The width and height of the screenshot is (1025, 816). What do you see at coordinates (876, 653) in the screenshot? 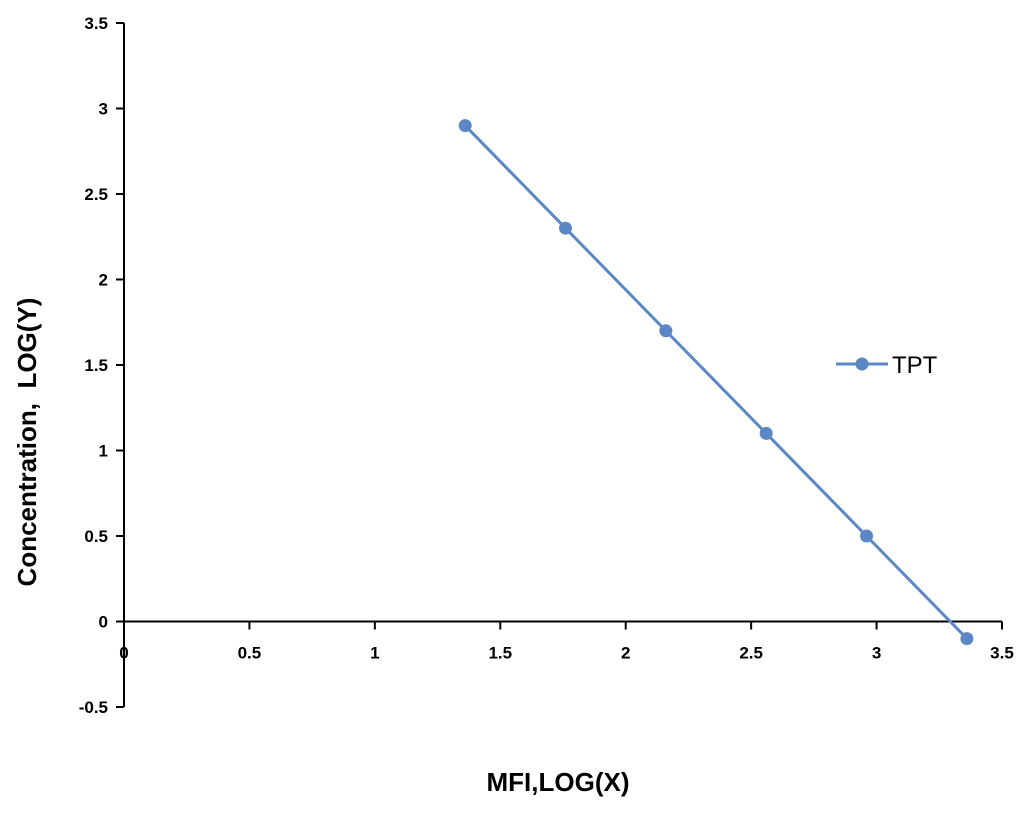
I see `x-tick-label: 3` at bounding box center [876, 653].